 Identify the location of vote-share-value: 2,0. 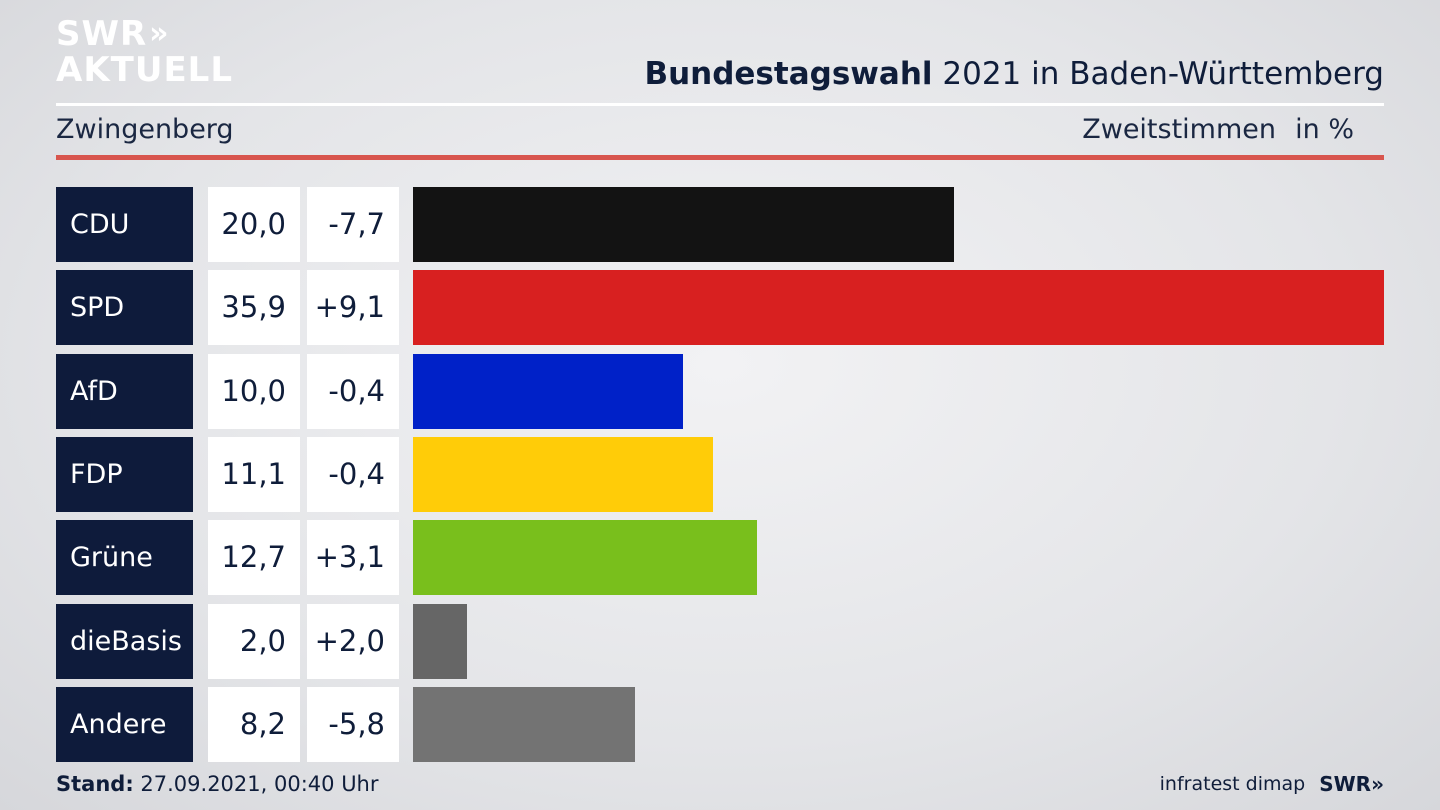
(254, 641).